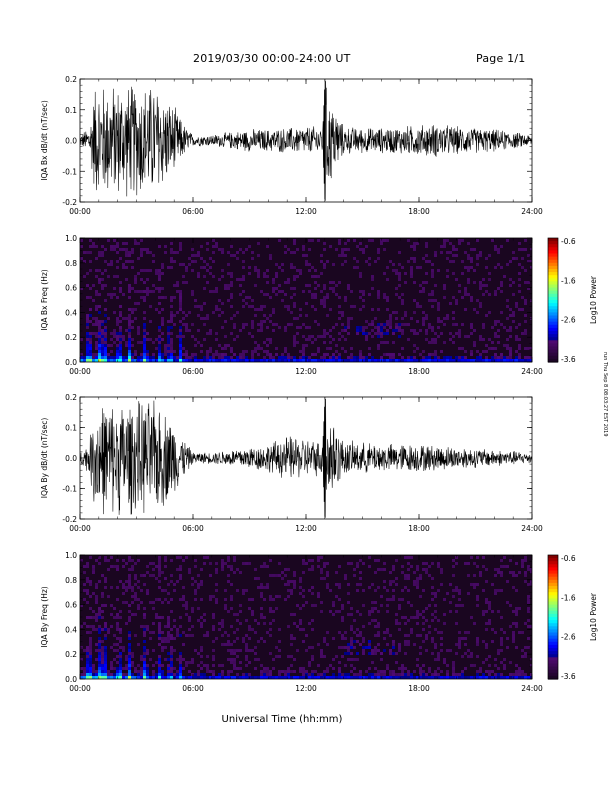 This screenshot has width=612, height=792. What do you see at coordinates (44, 300) in the screenshot?
I see `y-axis-label: IQA Bx Freq (Hz)` at bounding box center [44, 300].